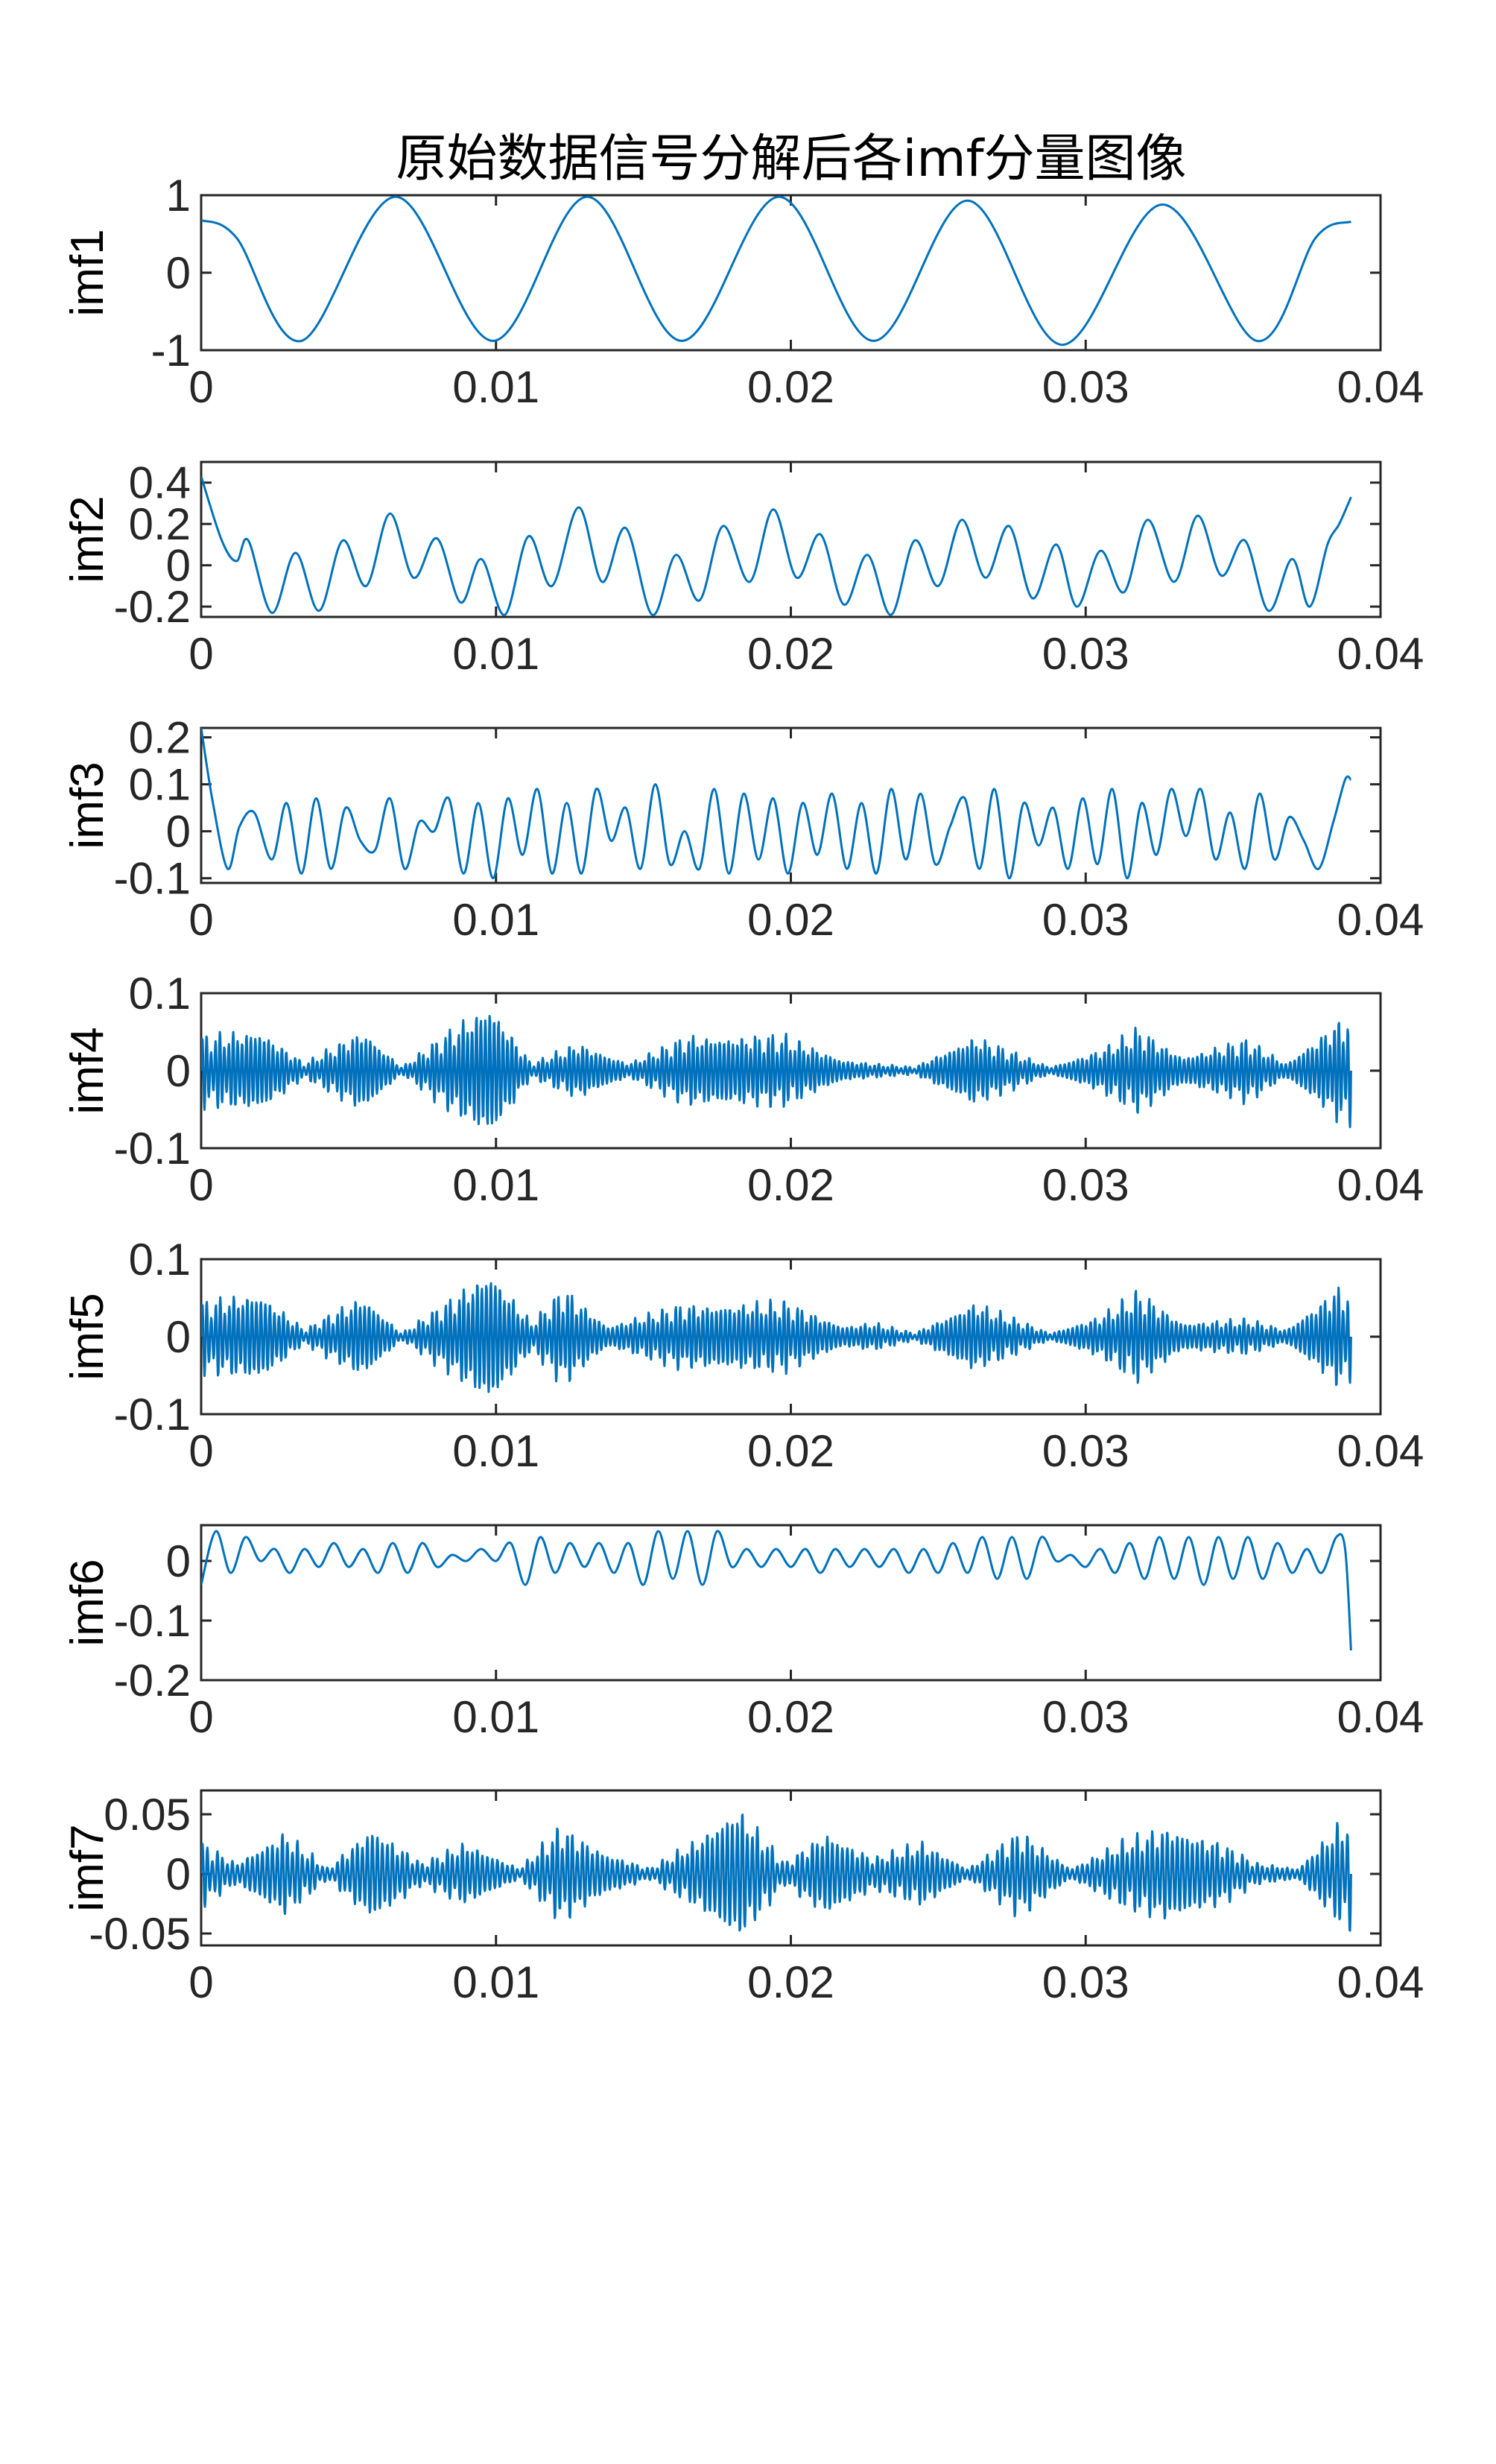  Describe the element at coordinates (776, 270) in the screenshot. I see `series-line-imf1` at that location.